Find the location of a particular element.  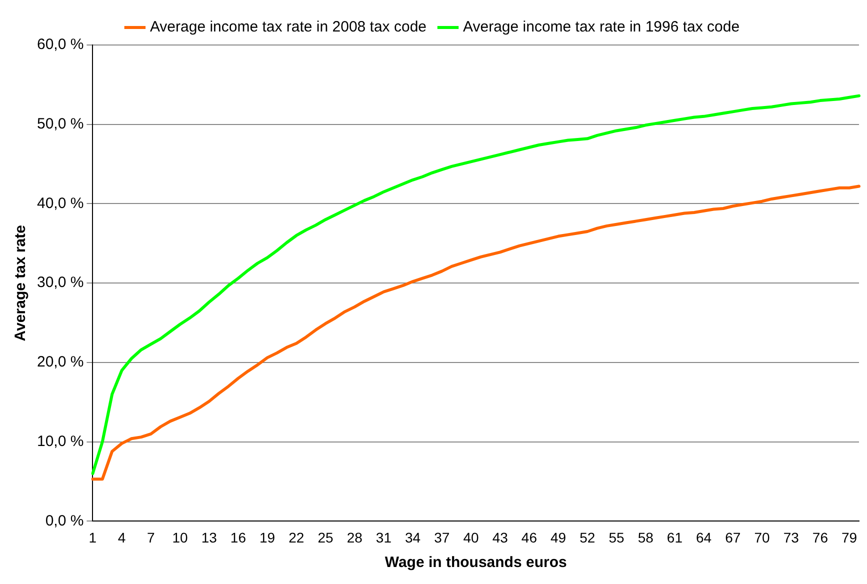

x-tick-label: 40 is located at coordinates (471, 537).